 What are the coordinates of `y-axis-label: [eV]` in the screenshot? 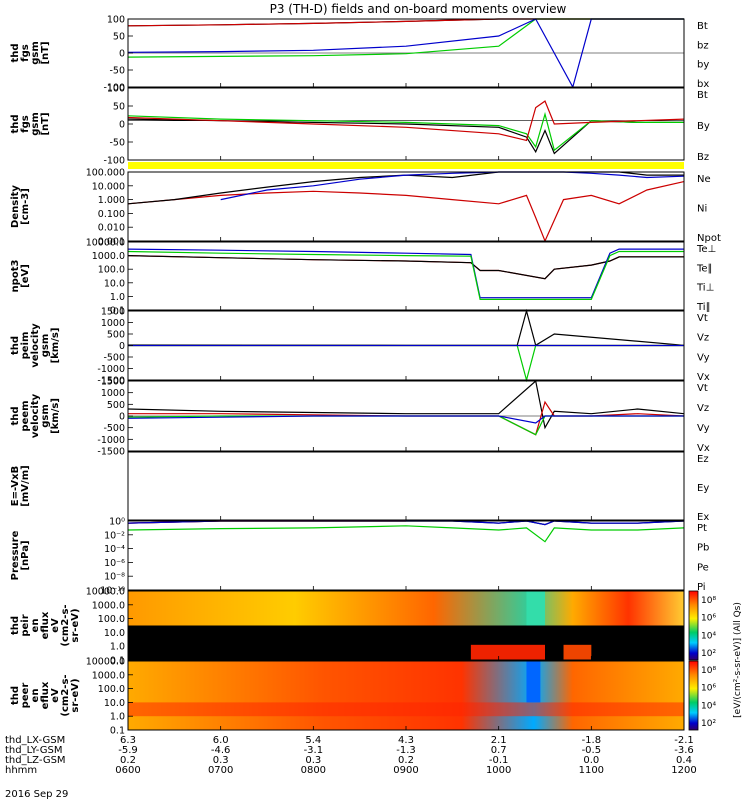 It's located at (25, 276).